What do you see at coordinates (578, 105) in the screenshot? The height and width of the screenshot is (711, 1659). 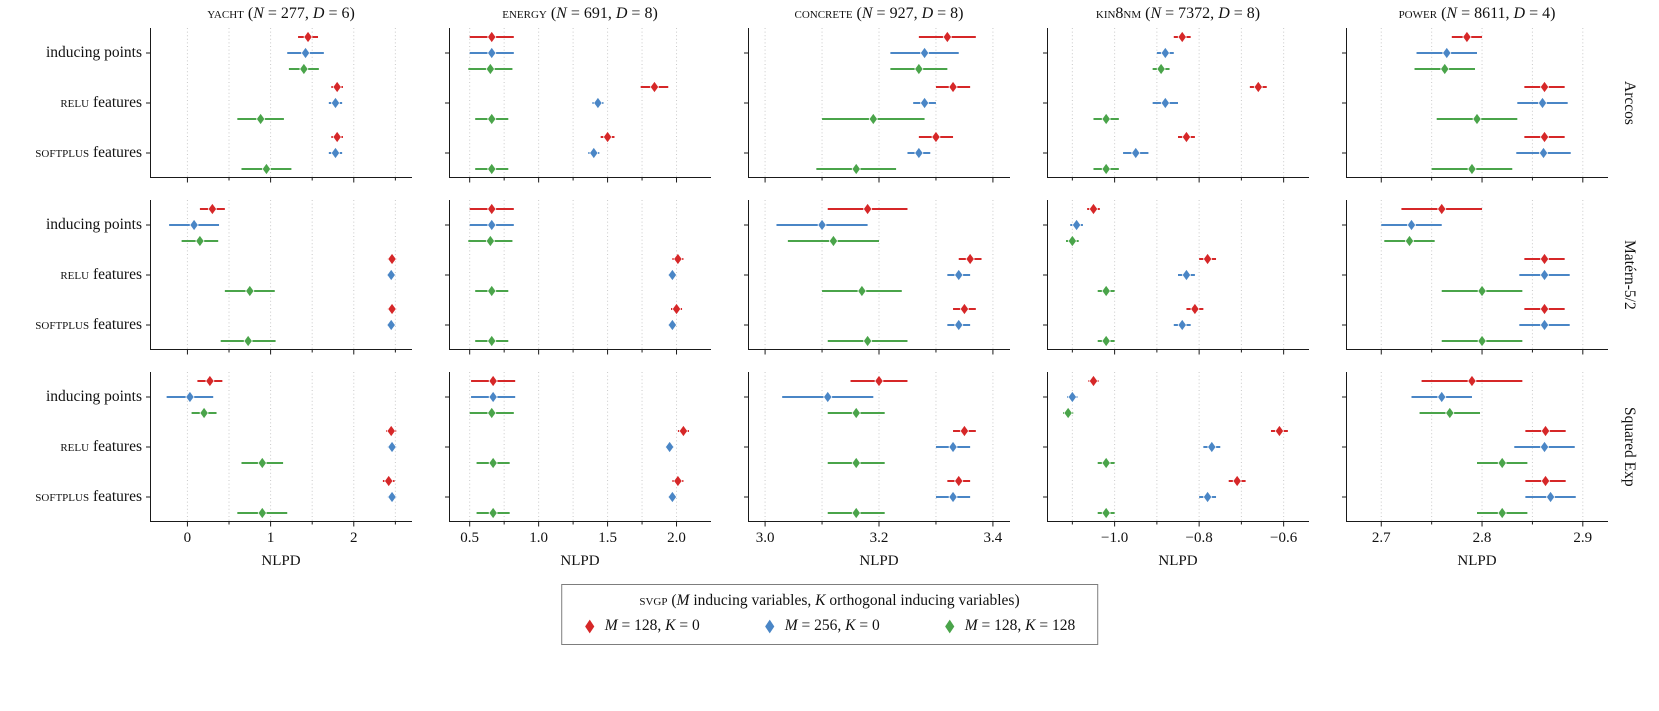 I see `panel-Arccos-energy` at bounding box center [578, 105].